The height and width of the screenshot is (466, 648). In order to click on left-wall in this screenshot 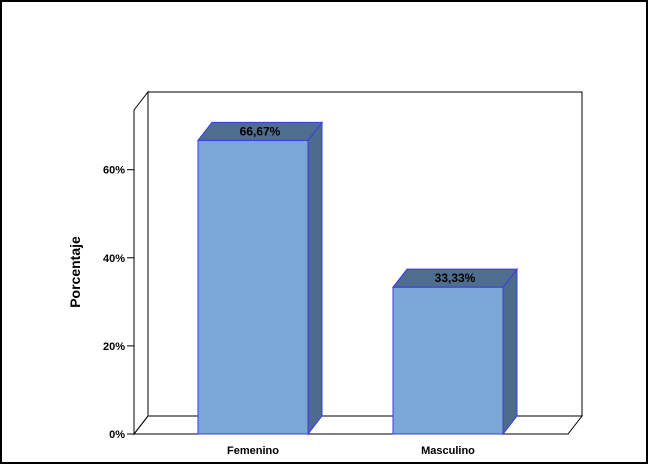, I will do `click(141, 263)`.